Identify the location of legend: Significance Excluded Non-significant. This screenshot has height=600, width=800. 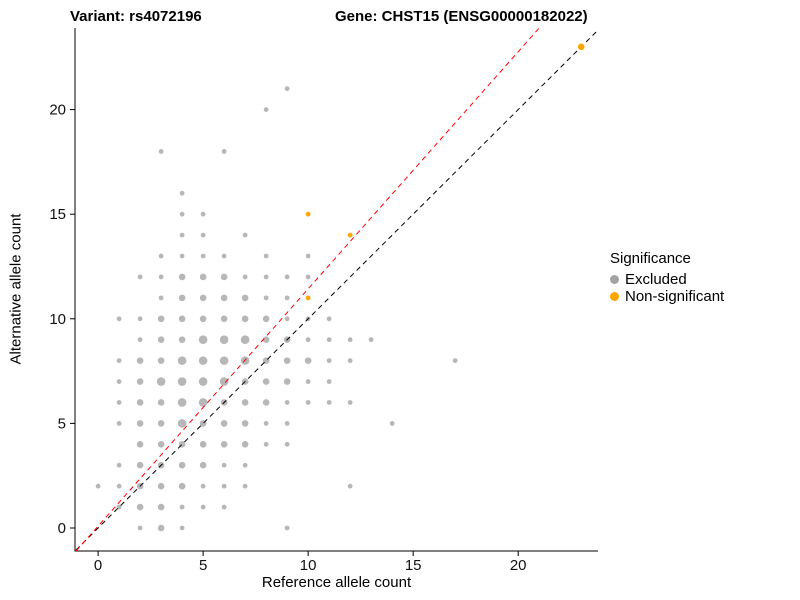
(667, 277).